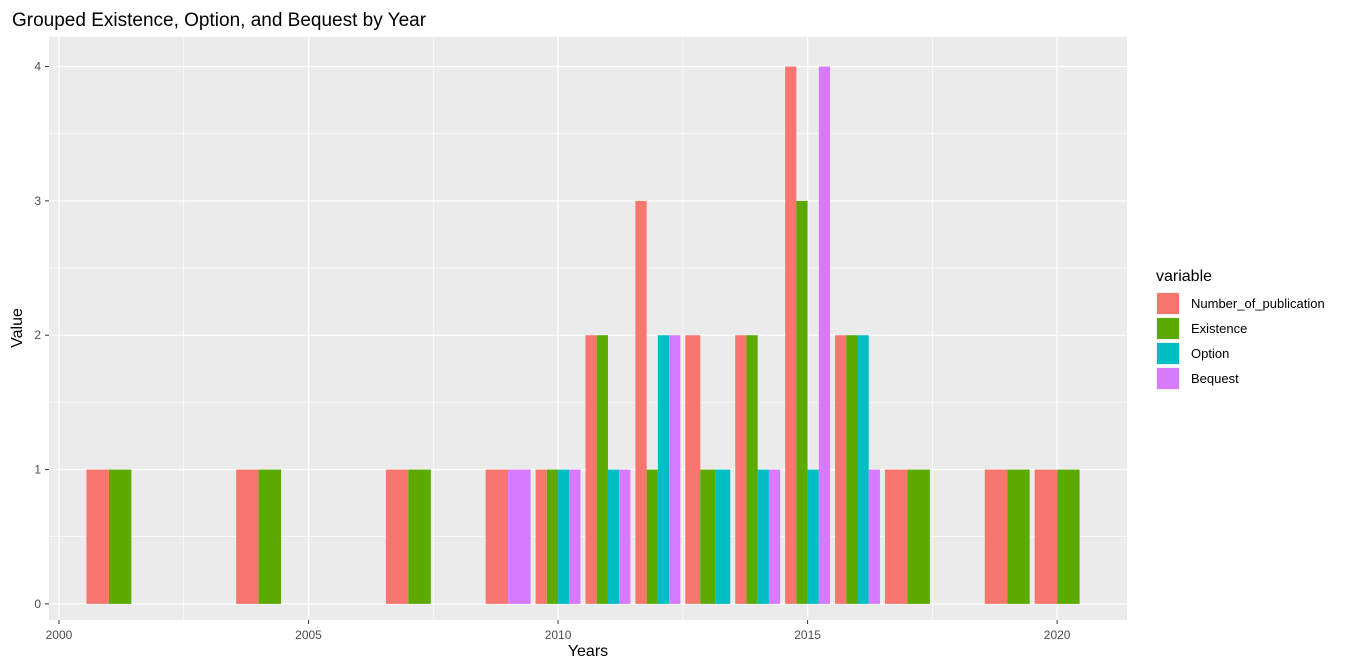 The height and width of the screenshot is (659, 1366). I want to click on bar-bequest-2009, so click(519, 536).